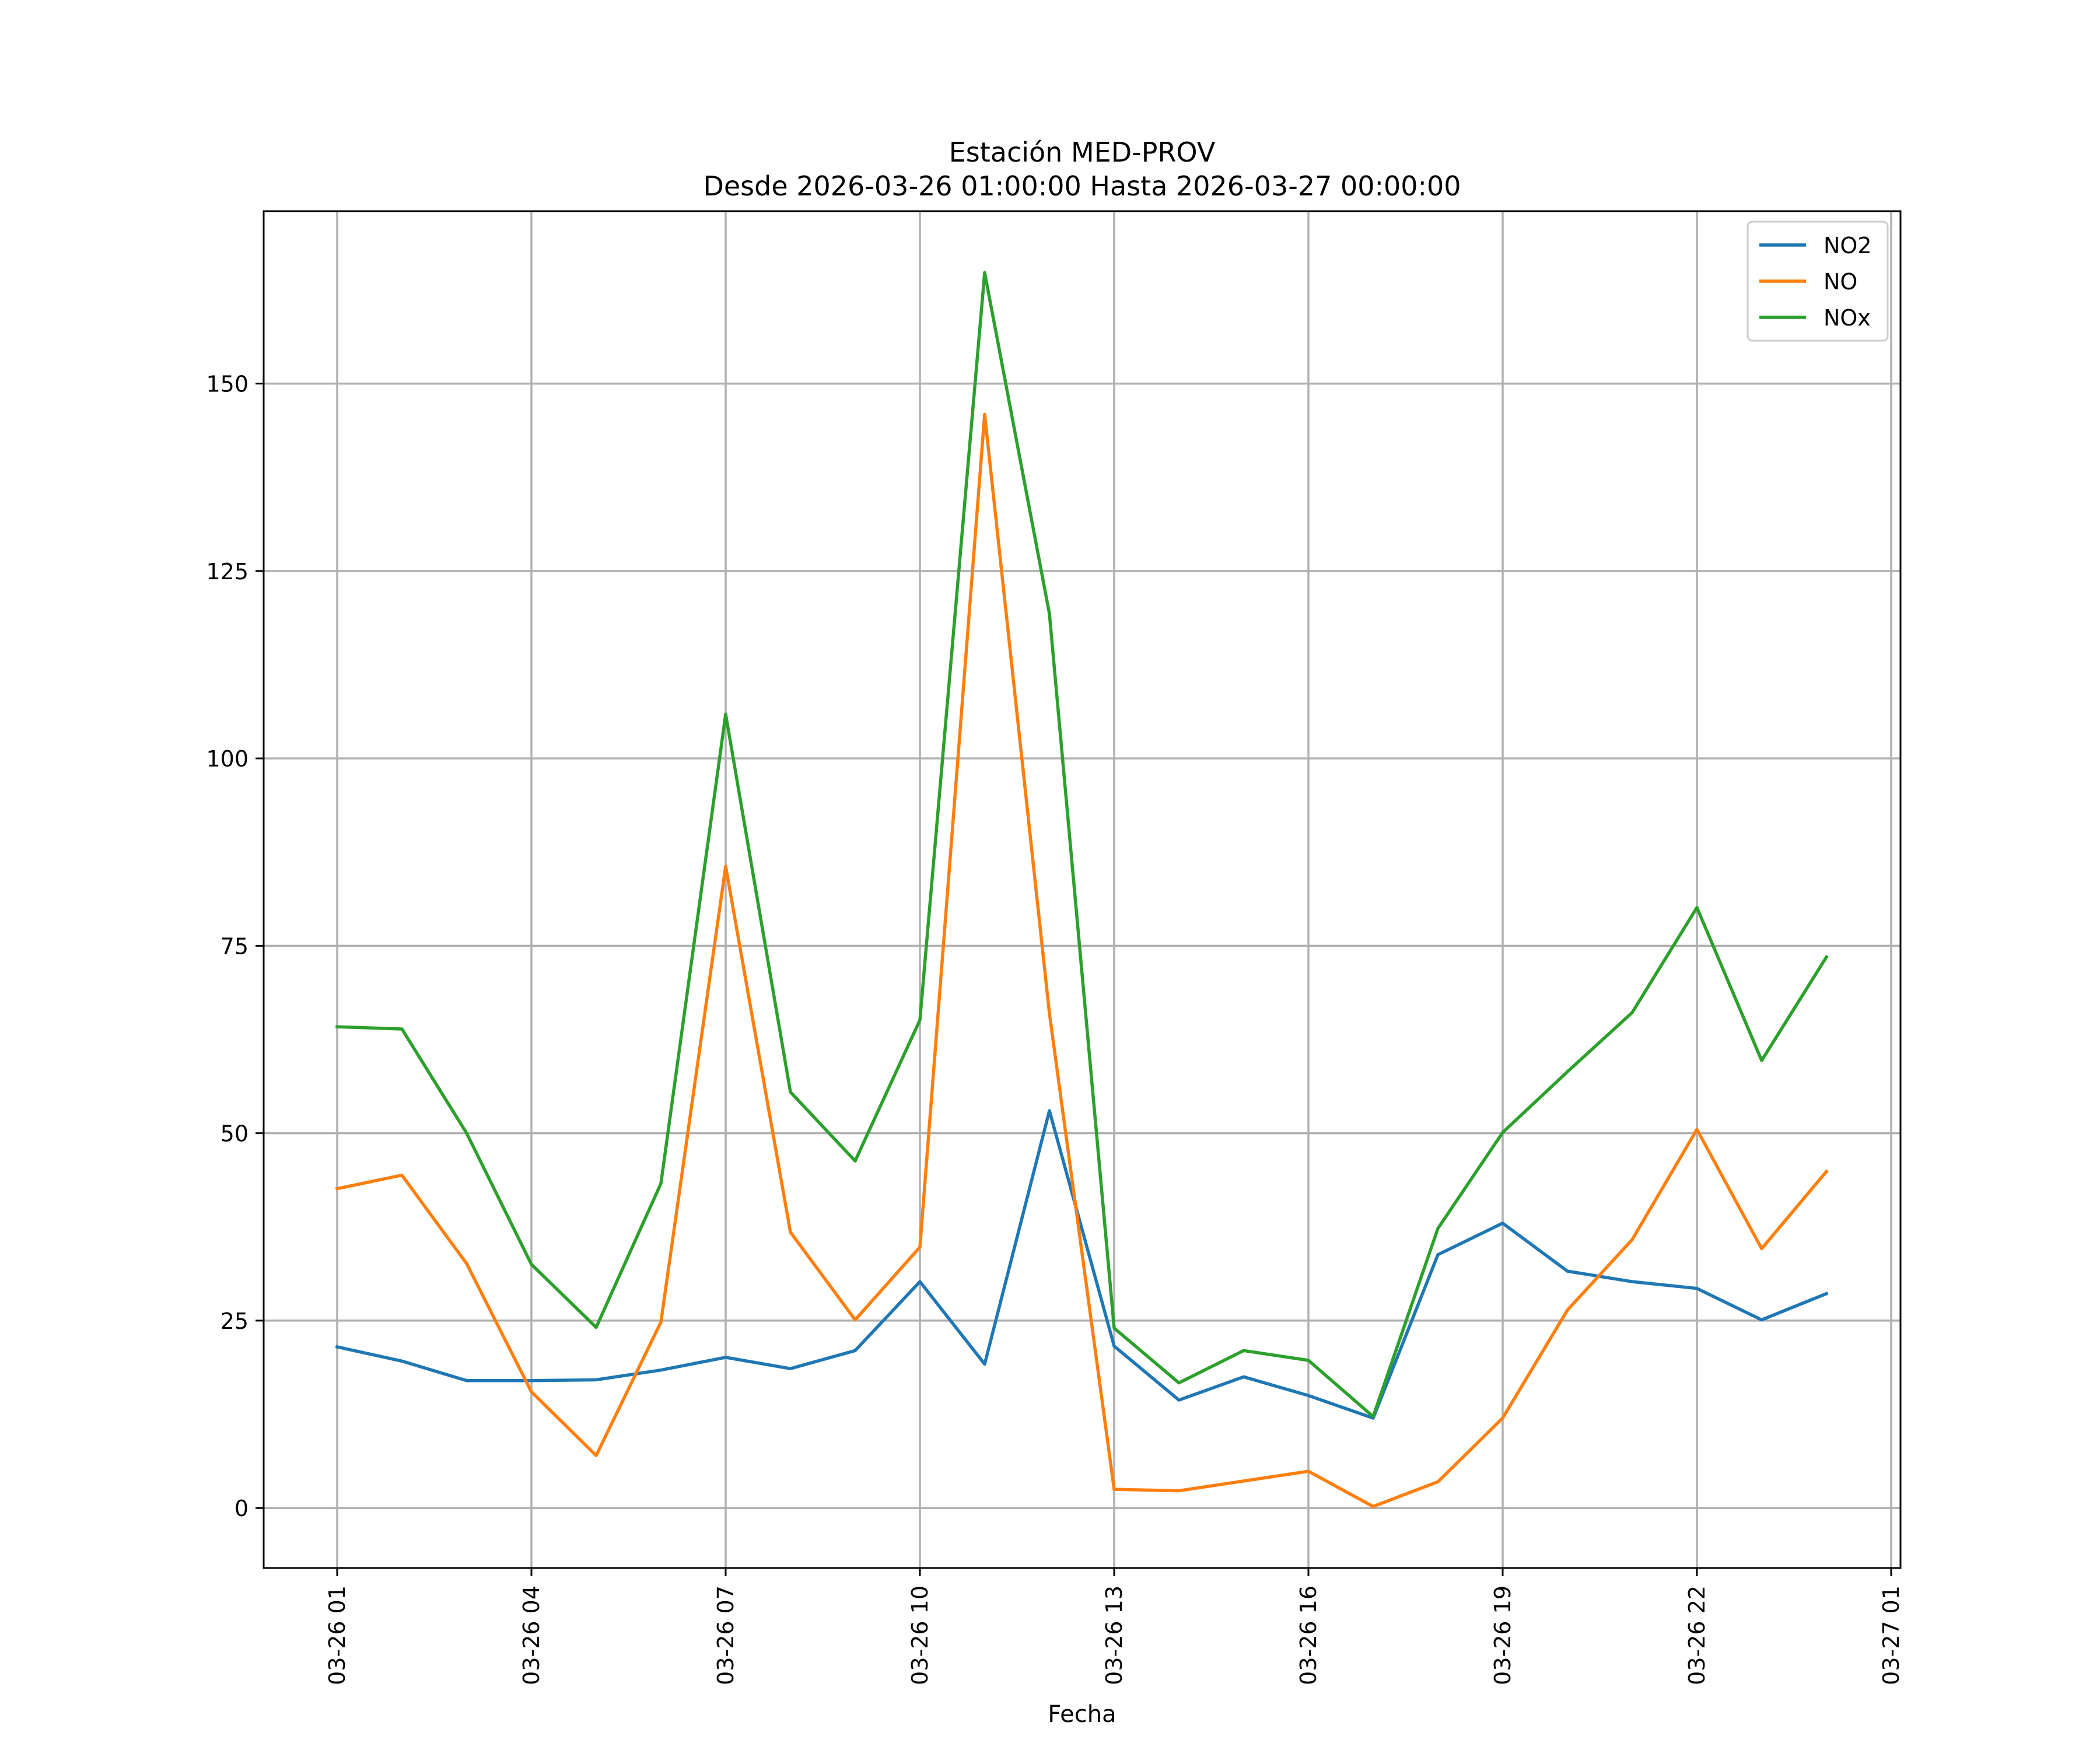 This screenshot has width=2100, height=1750. What do you see at coordinates (1082, 1714) in the screenshot?
I see `x-axis-label: Fecha` at bounding box center [1082, 1714].